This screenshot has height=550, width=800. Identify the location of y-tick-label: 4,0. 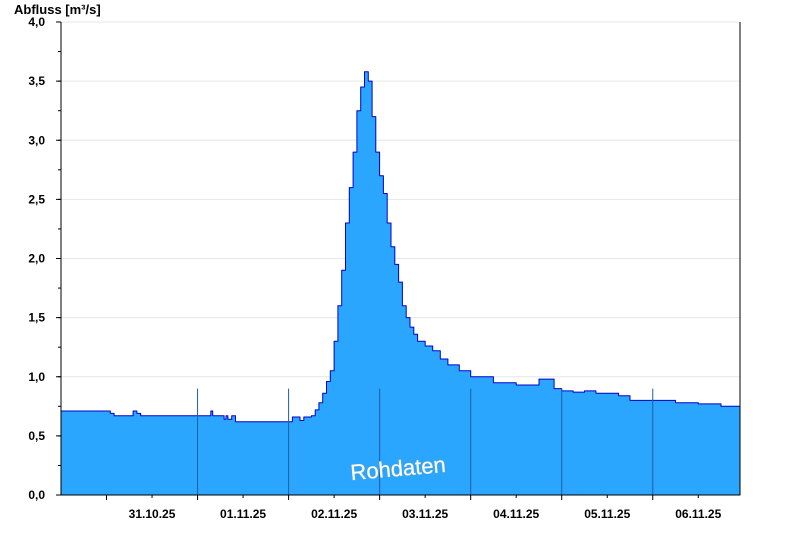
(36, 22).